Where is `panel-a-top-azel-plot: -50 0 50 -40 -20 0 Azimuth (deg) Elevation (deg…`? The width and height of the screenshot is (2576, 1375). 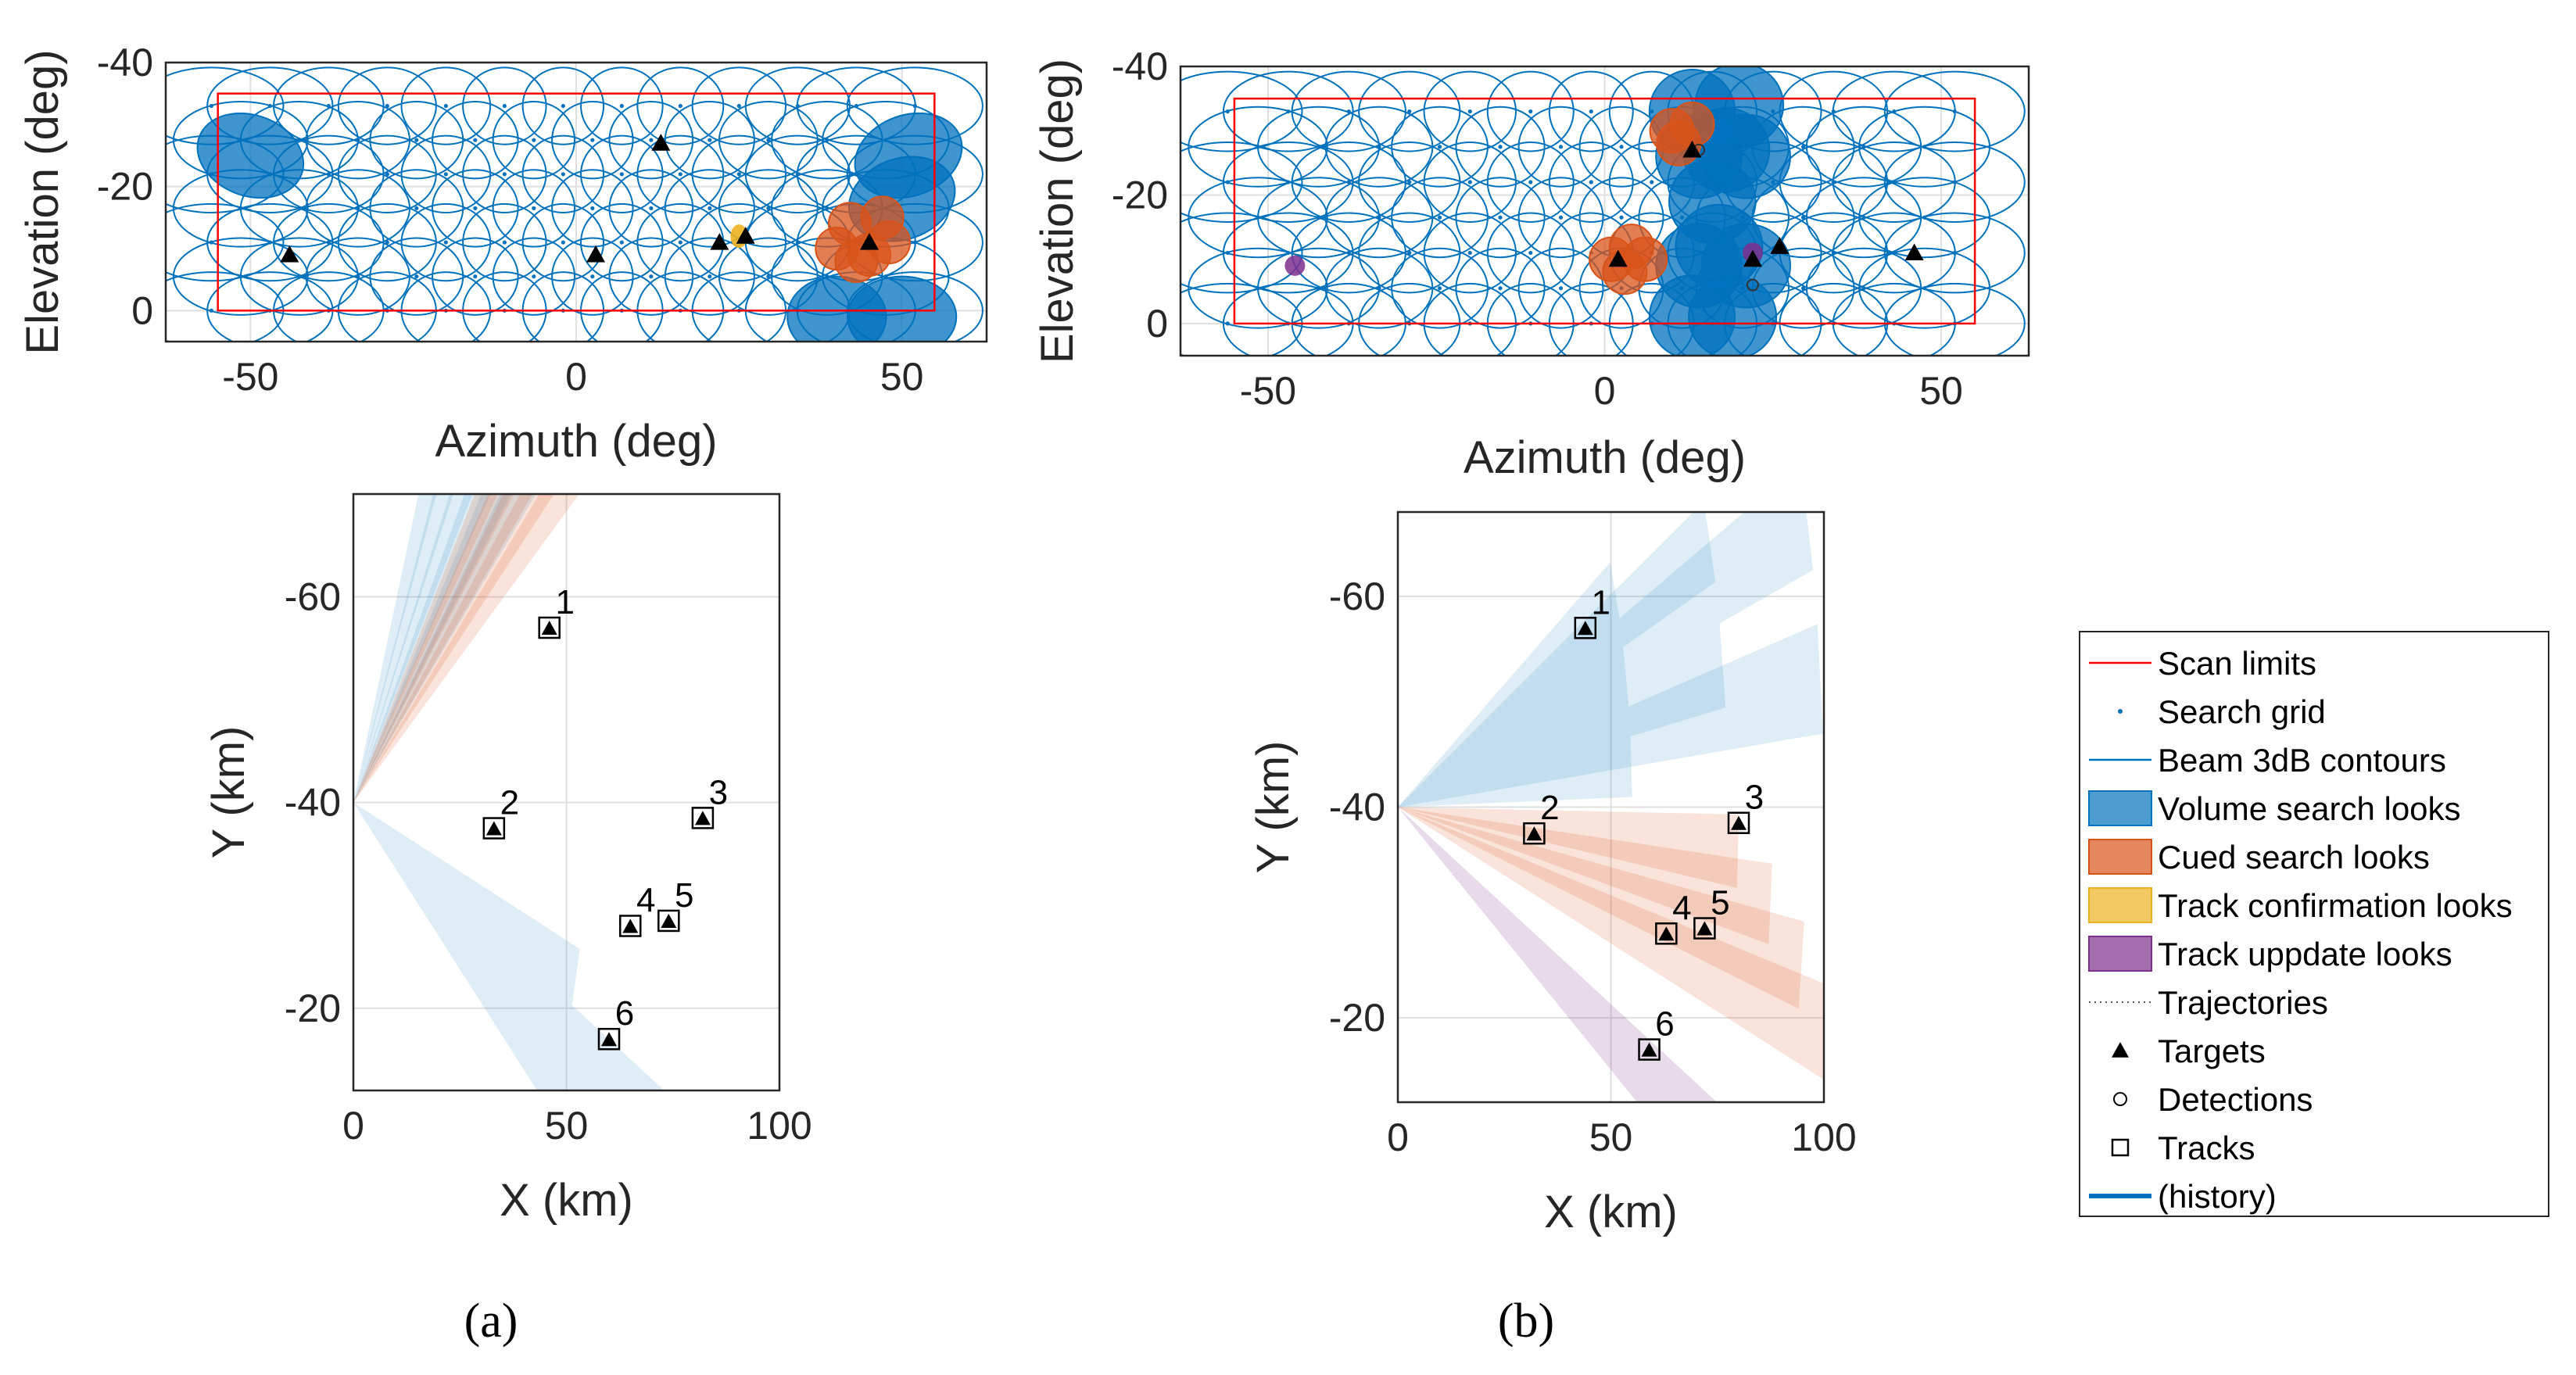 panel-a-top-azel-plot: -50 0 50 -40 -20 0 Azimuth (deg) Elevation (deg… is located at coordinates (502, 254).